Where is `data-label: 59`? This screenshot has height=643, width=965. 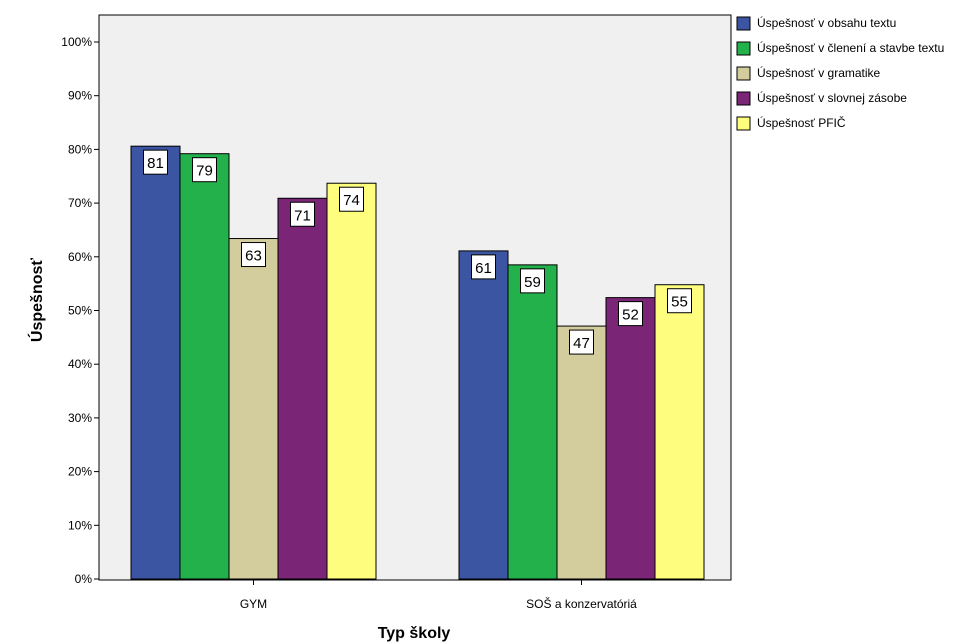 data-label: 59 is located at coordinates (532, 282).